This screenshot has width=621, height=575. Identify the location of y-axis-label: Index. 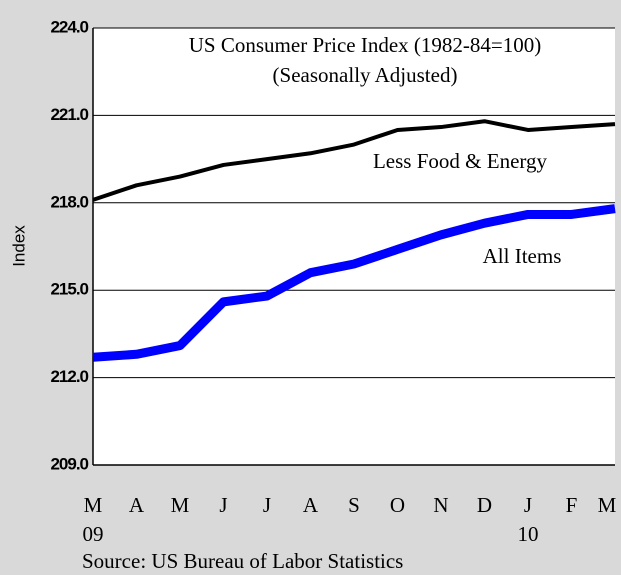
(18, 246).